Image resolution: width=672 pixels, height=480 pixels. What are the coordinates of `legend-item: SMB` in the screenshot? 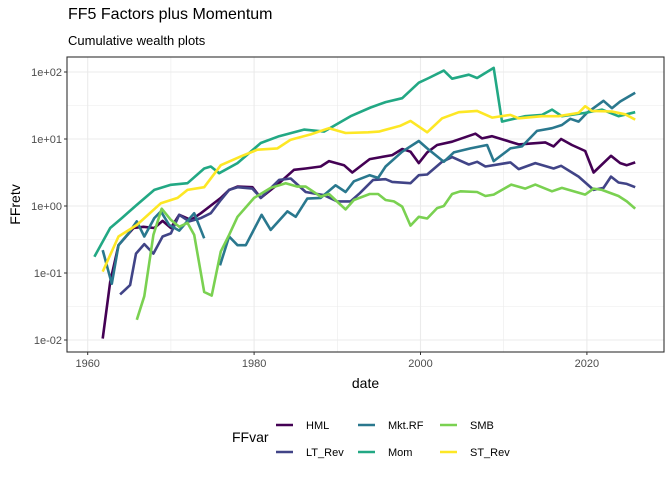 It's located at (467, 426).